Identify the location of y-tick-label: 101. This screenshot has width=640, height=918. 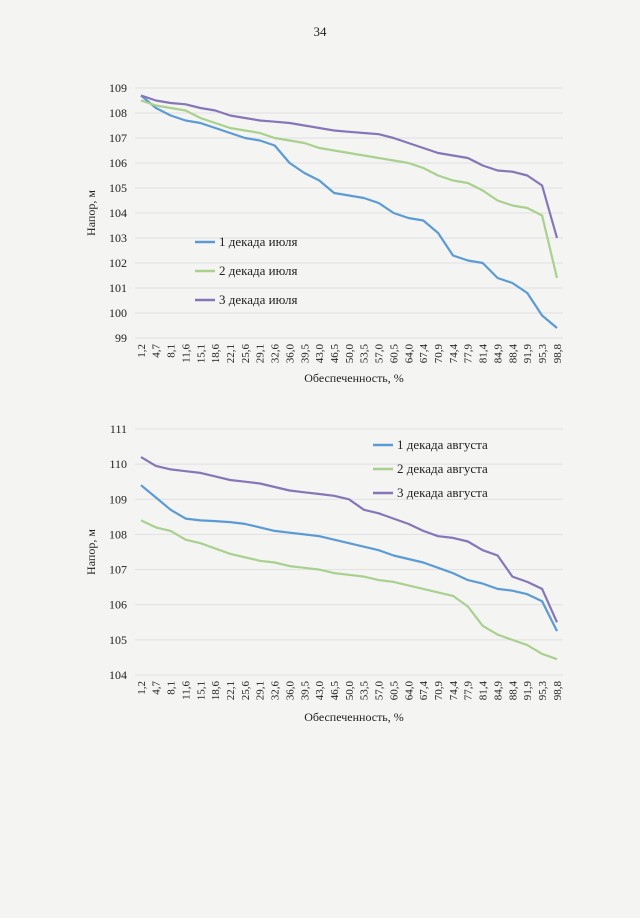
(118, 288).